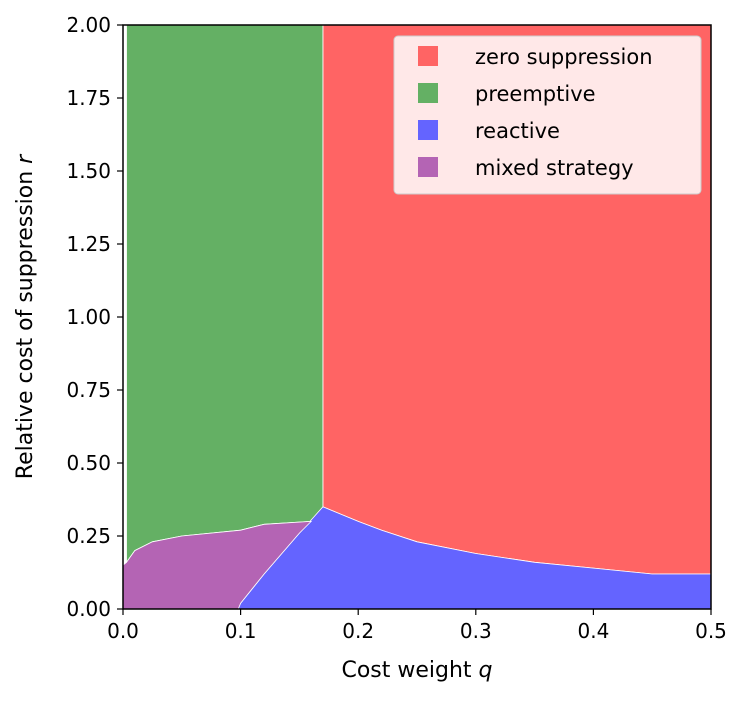 The image size is (747, 701). What do you see at coordinates (416, 670) in the screenshot?
I see `x-axis-title: Cost weight q` at bounding box center [416, 670].